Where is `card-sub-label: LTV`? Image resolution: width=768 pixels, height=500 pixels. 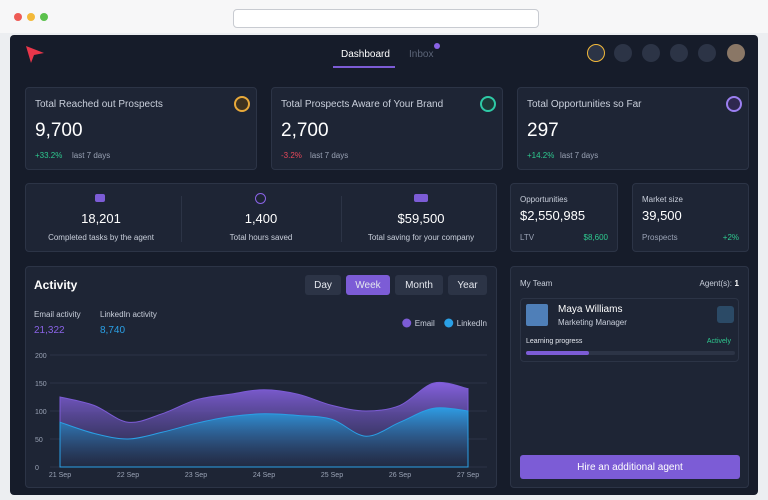 card-sub-label: LTV is located at coordinates (527, 237).